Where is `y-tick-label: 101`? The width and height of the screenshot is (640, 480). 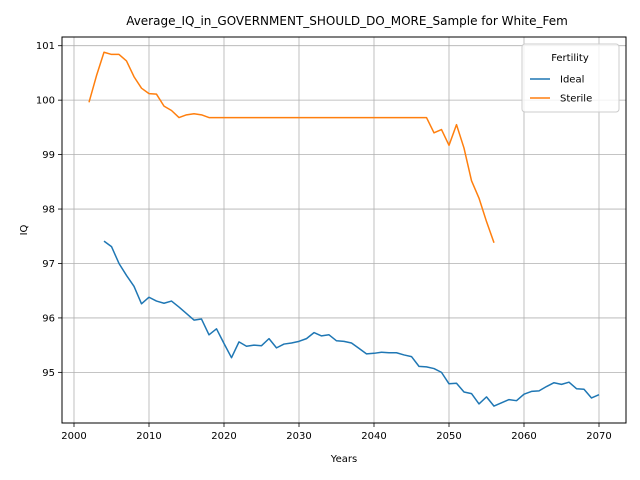 y-tick-label: 101 is located at coordinates (45, 46).